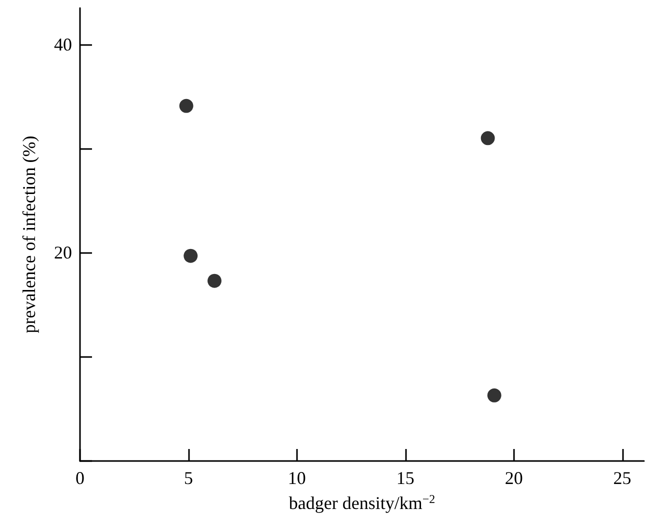  Describe the element at coordinates (513, 478) in the screenshot. I see `x-tick-label: 20` at that location.